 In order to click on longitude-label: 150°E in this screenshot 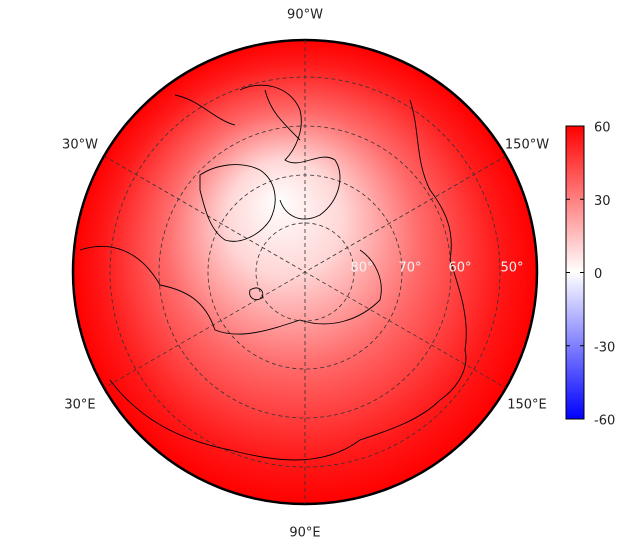, I will do `click(527, 405)`.